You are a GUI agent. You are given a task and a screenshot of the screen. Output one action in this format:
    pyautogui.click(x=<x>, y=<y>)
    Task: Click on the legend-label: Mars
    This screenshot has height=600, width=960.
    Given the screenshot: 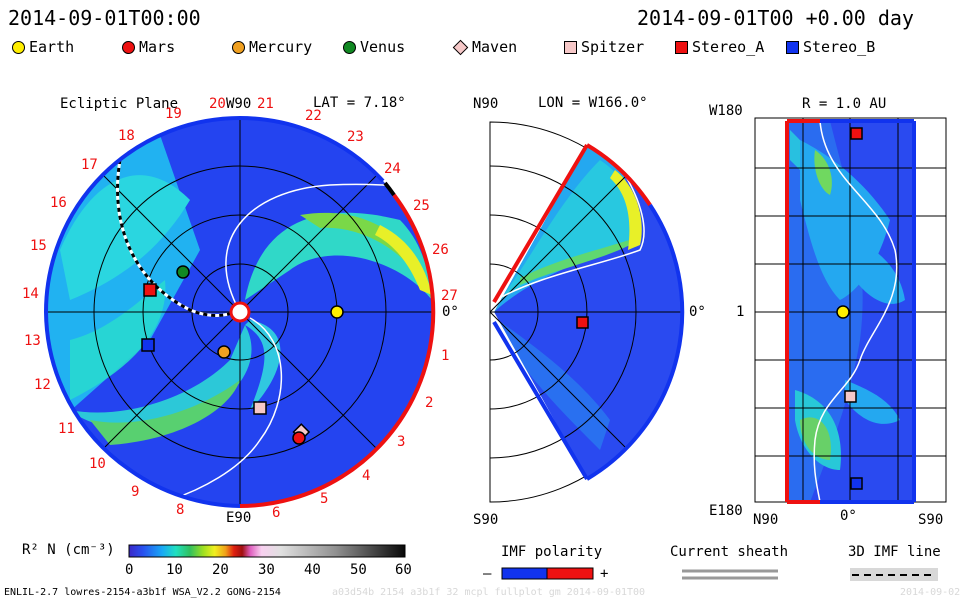 What is the action you would take?
    pyautogui.click(x=157, y=47)
    